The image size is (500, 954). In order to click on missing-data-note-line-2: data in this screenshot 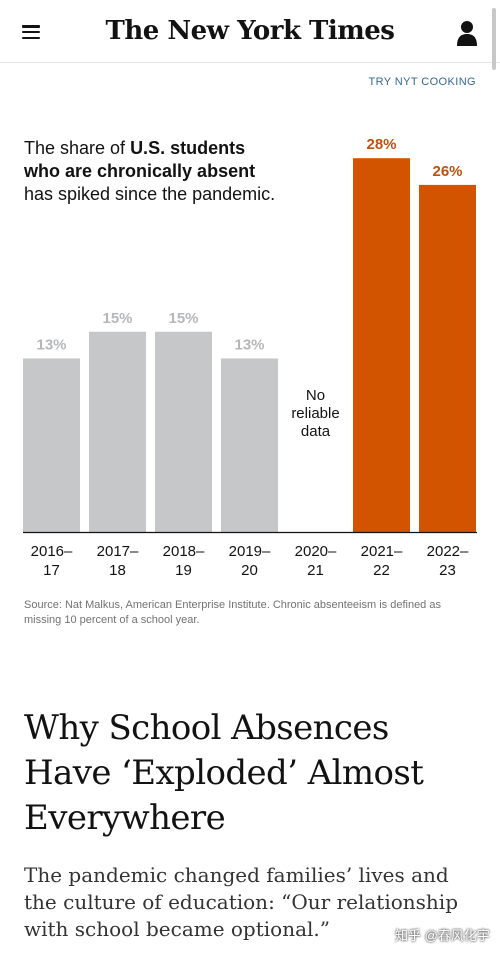, I will do `click(316, 431)`.